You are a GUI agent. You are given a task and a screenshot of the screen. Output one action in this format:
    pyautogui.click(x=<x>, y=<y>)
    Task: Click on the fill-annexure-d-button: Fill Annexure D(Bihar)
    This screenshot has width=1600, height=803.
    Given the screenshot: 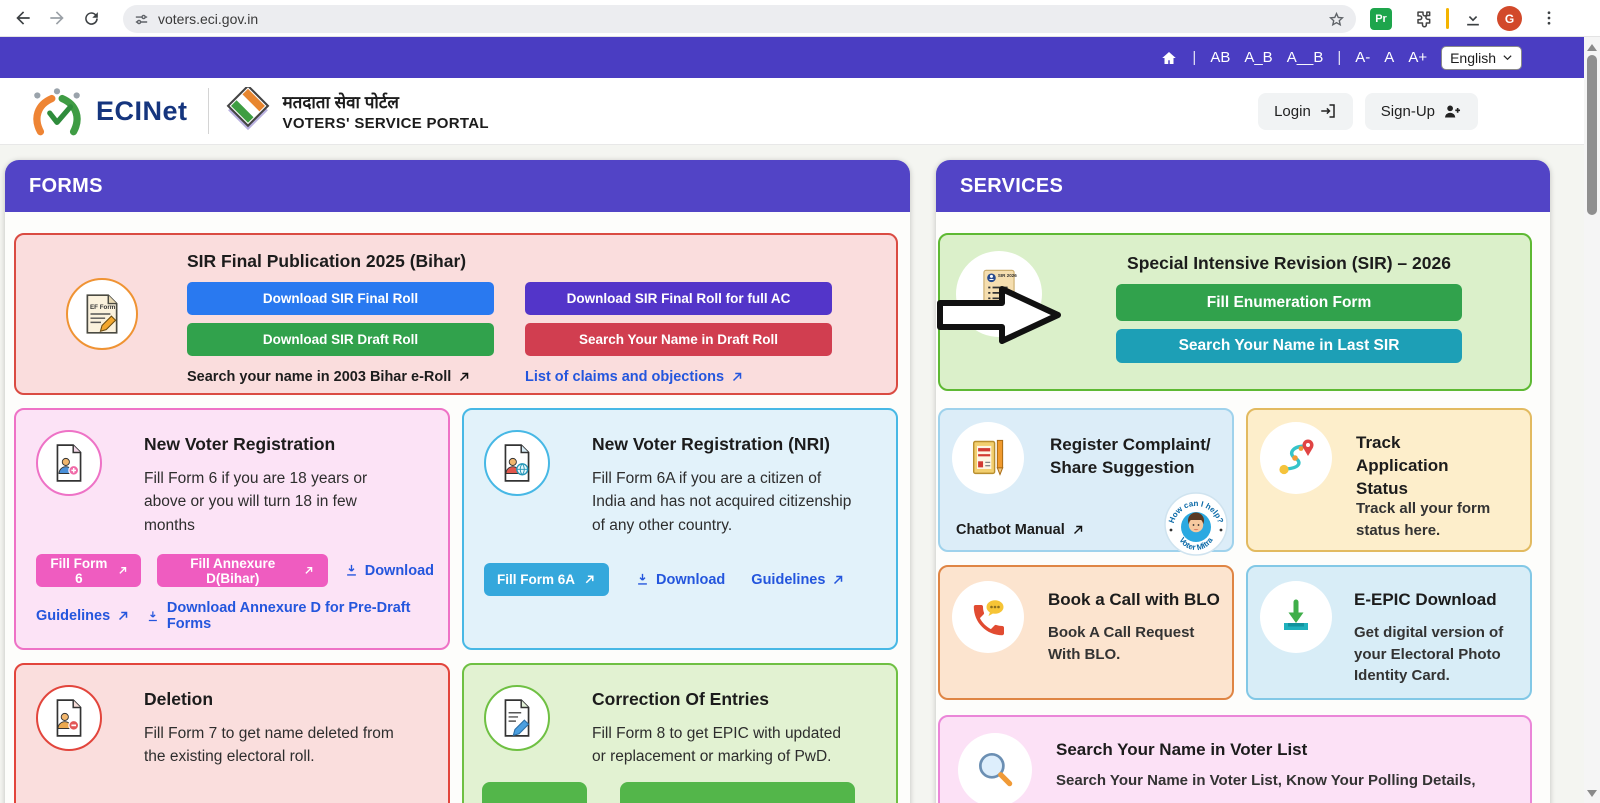 What is the action you would take?
    pyautogui.click(x=242, y=570)
    